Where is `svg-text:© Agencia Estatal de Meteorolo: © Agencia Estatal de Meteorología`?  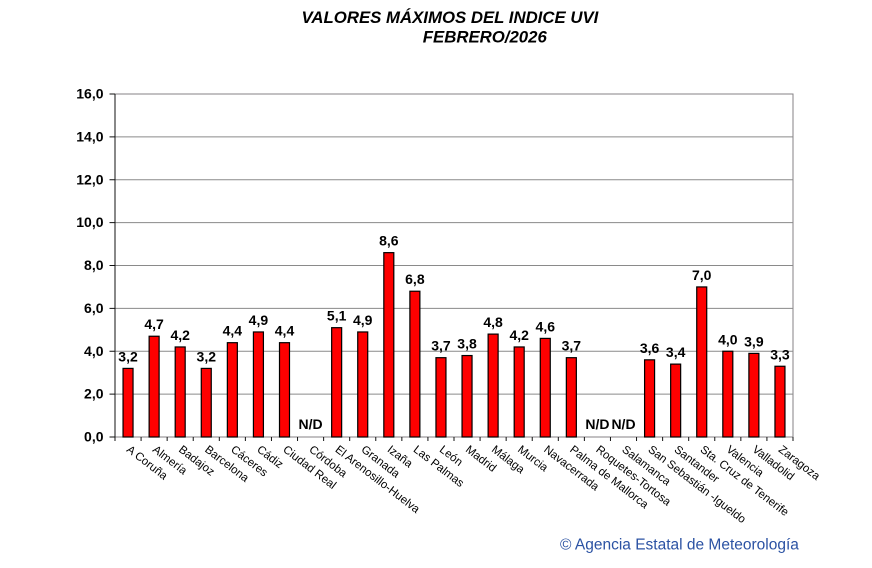
svg-text:© Agencia Estatal de Meteorolo: © Agencia Estatal de Meteorología is located at coordinates (679, 545).